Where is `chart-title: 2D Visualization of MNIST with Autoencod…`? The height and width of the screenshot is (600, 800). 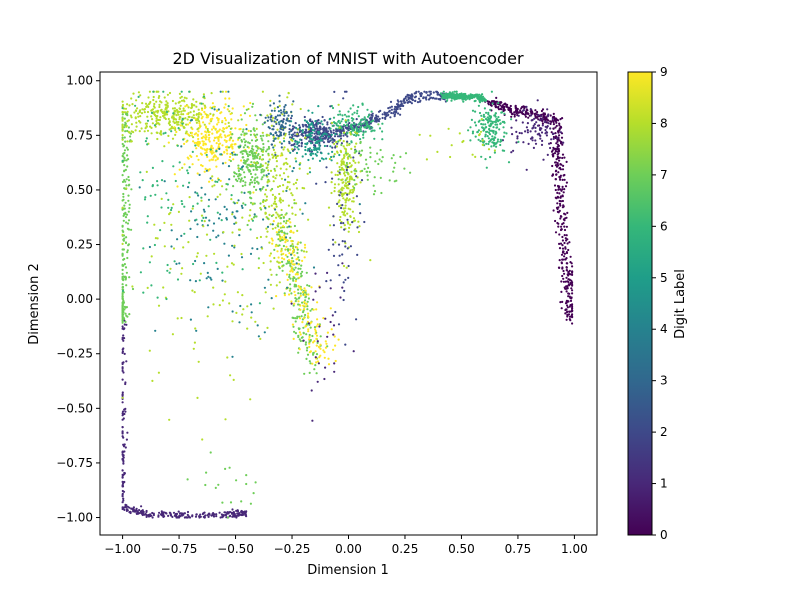 chart-title: 2D Visualization of MNIST with Autoencod… is located at coordinates (348, 58).